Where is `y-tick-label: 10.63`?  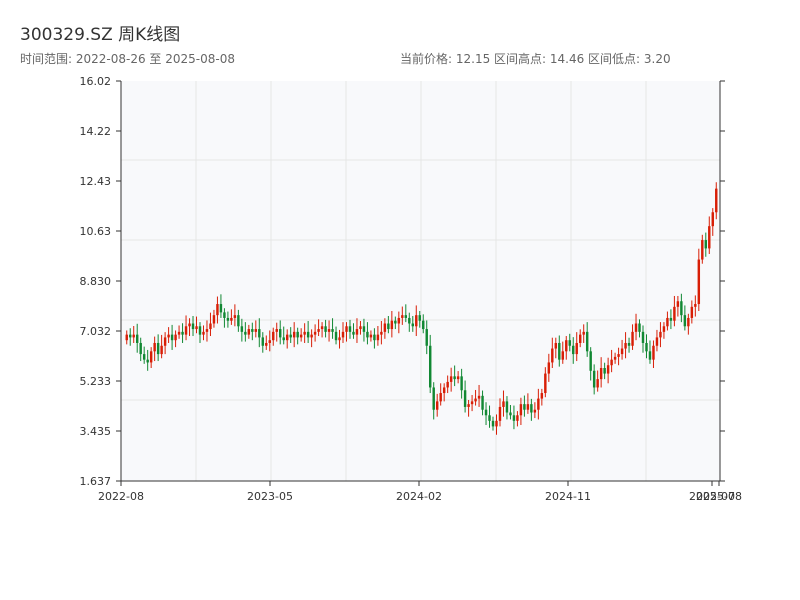 y-tick-label: 10.63 is located at coordinates (96, 231).